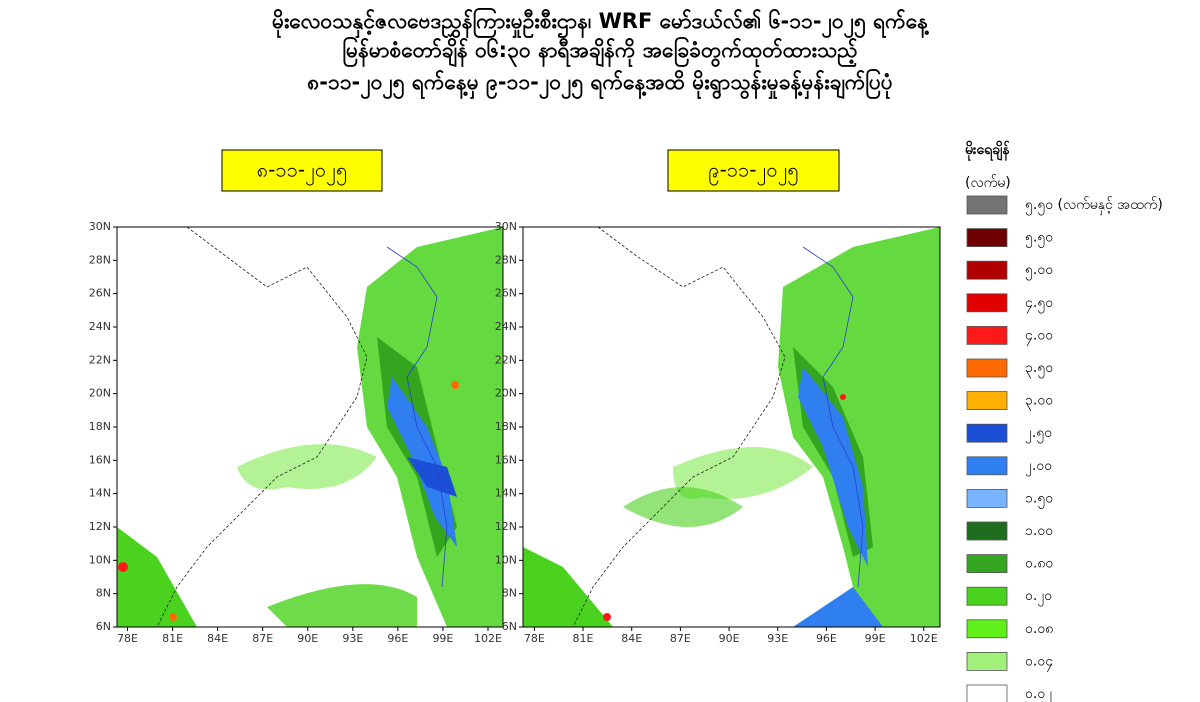 This screenshot has height=702, width=1200. What do you see at coordinates (1039, 629) in the screenshot?
I see `legend-label: ၀.၀၈` at bounding box center [1039, 629].